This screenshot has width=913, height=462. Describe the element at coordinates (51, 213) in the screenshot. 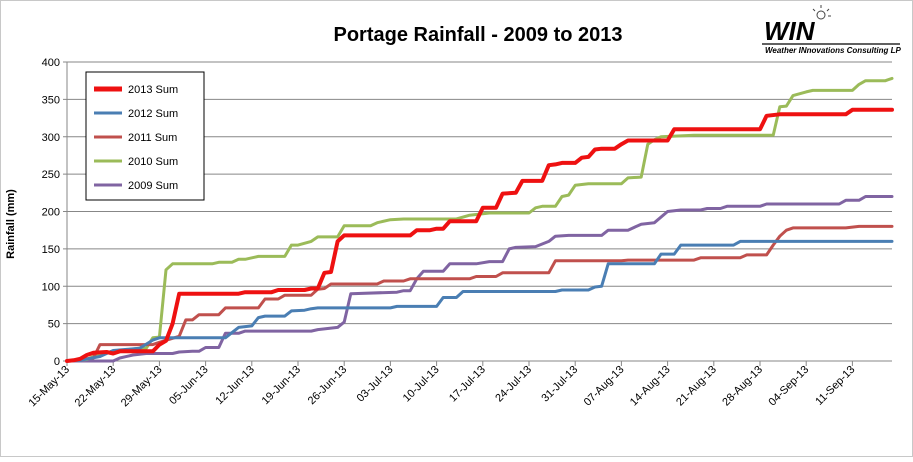

I see `y-tick-label: 200` at that location.